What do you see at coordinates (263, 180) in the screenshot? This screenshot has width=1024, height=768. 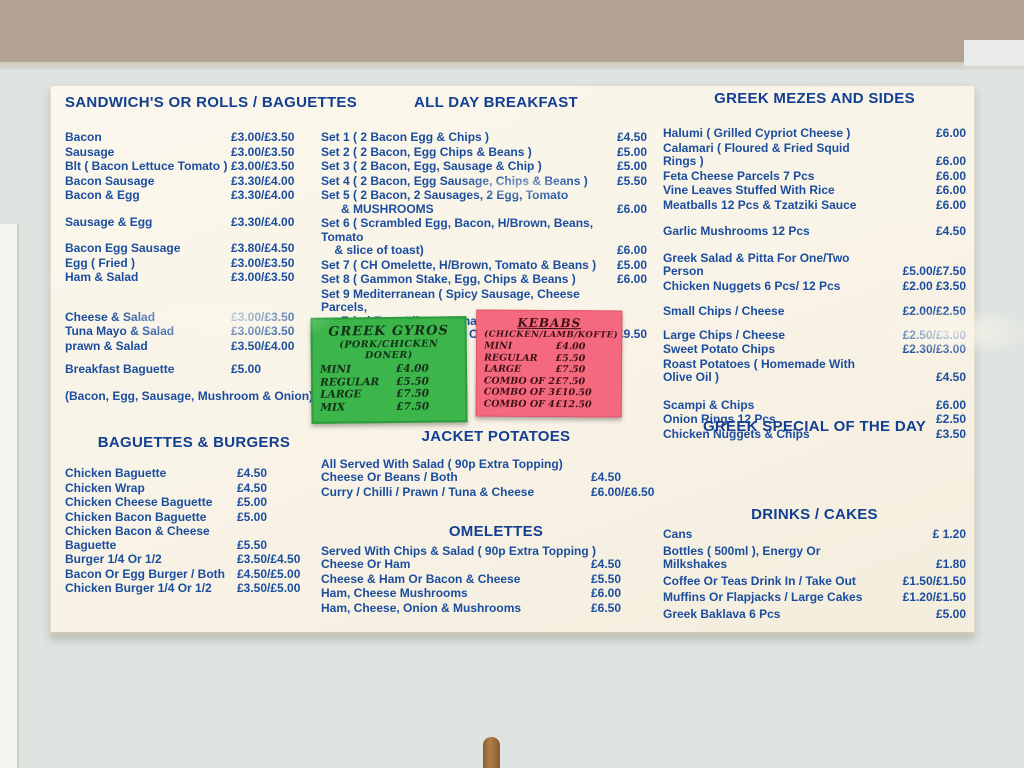 I see `menu-item-price: £3.30/£4.00` at bounding box center [263, 180].